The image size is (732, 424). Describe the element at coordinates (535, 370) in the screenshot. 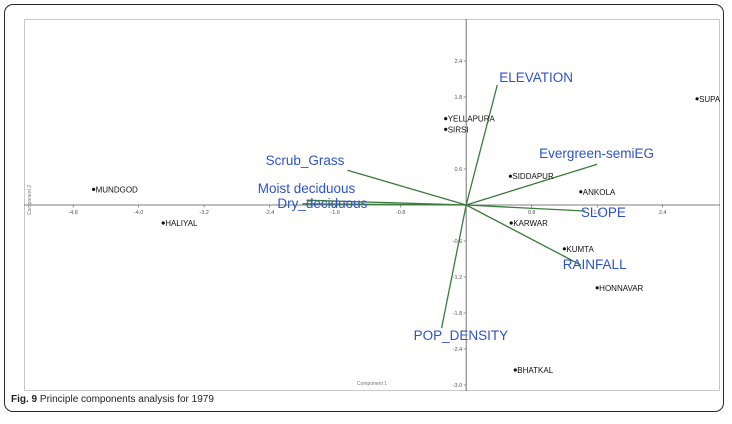

I see `observation-label: BHATKAL` at that location.